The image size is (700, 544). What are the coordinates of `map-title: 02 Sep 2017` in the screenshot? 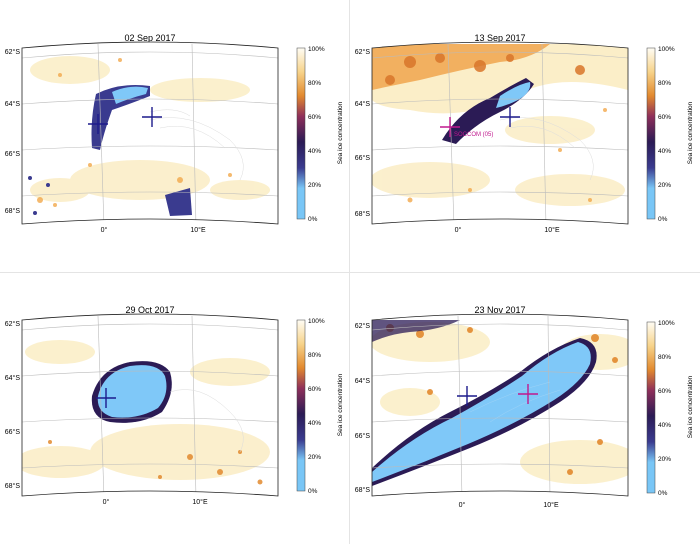 It's located at (149, 38).